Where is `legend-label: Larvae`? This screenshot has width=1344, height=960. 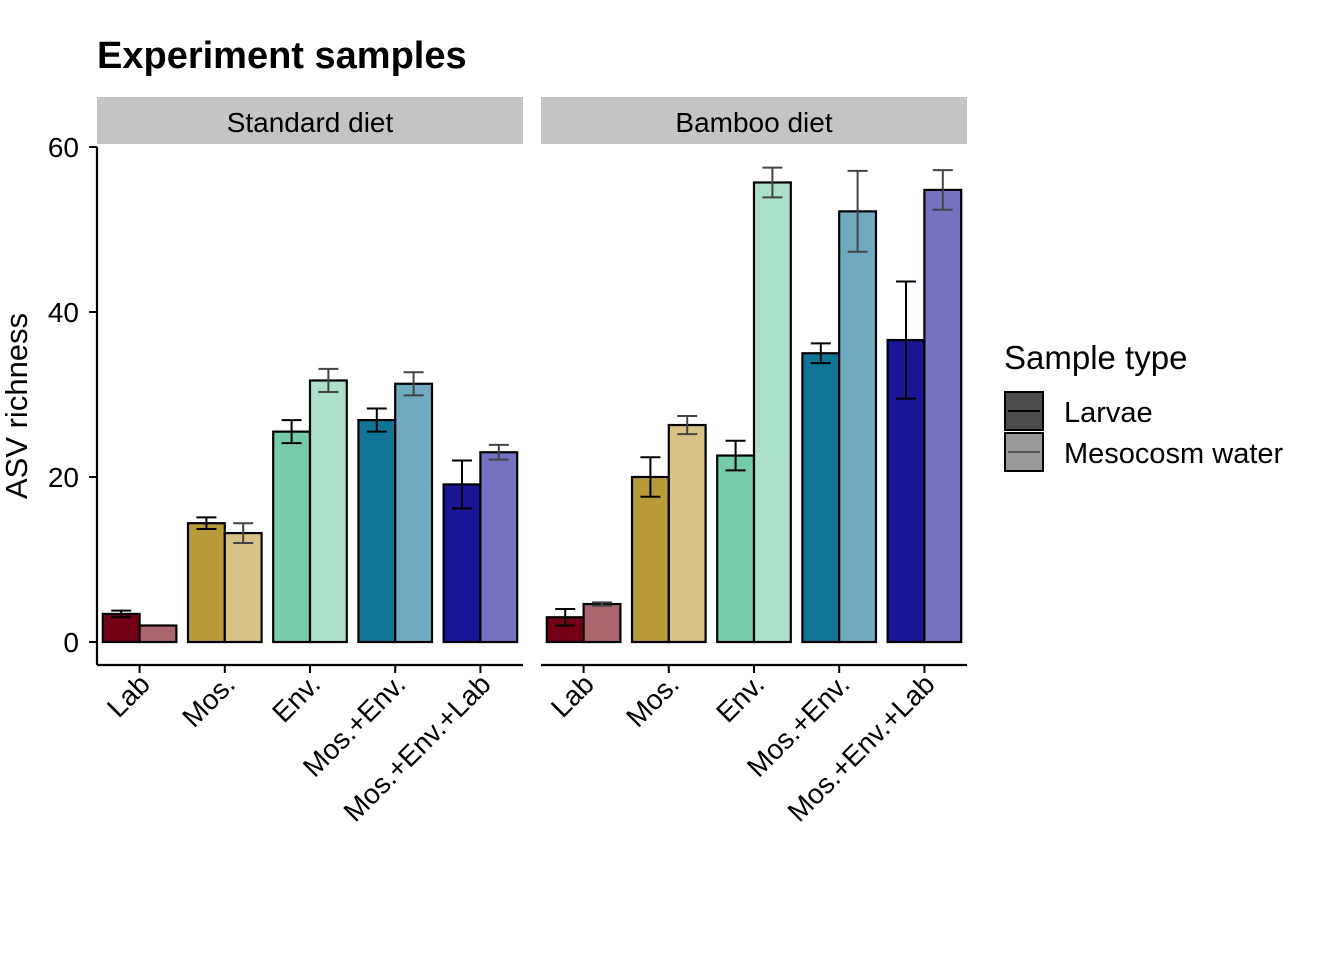 legend-label: Larvae is located at coordinates (1108, 413).